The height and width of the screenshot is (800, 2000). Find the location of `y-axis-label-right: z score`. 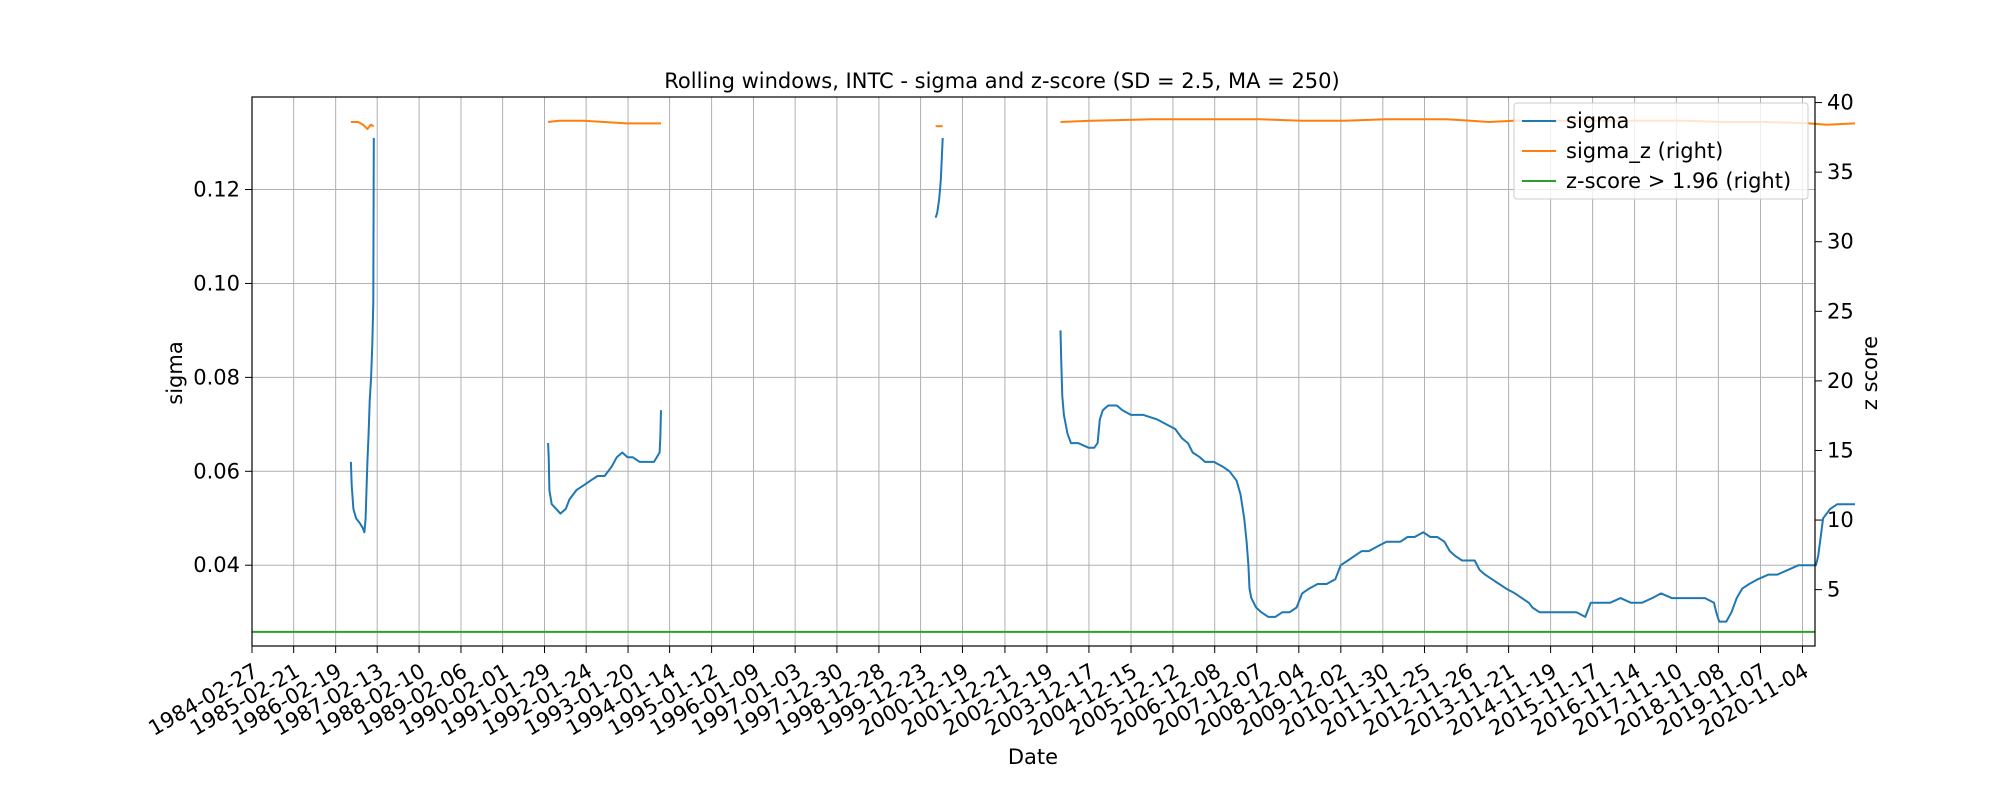

y-axis-label-right: z score is located at coordinates (1870, 373).